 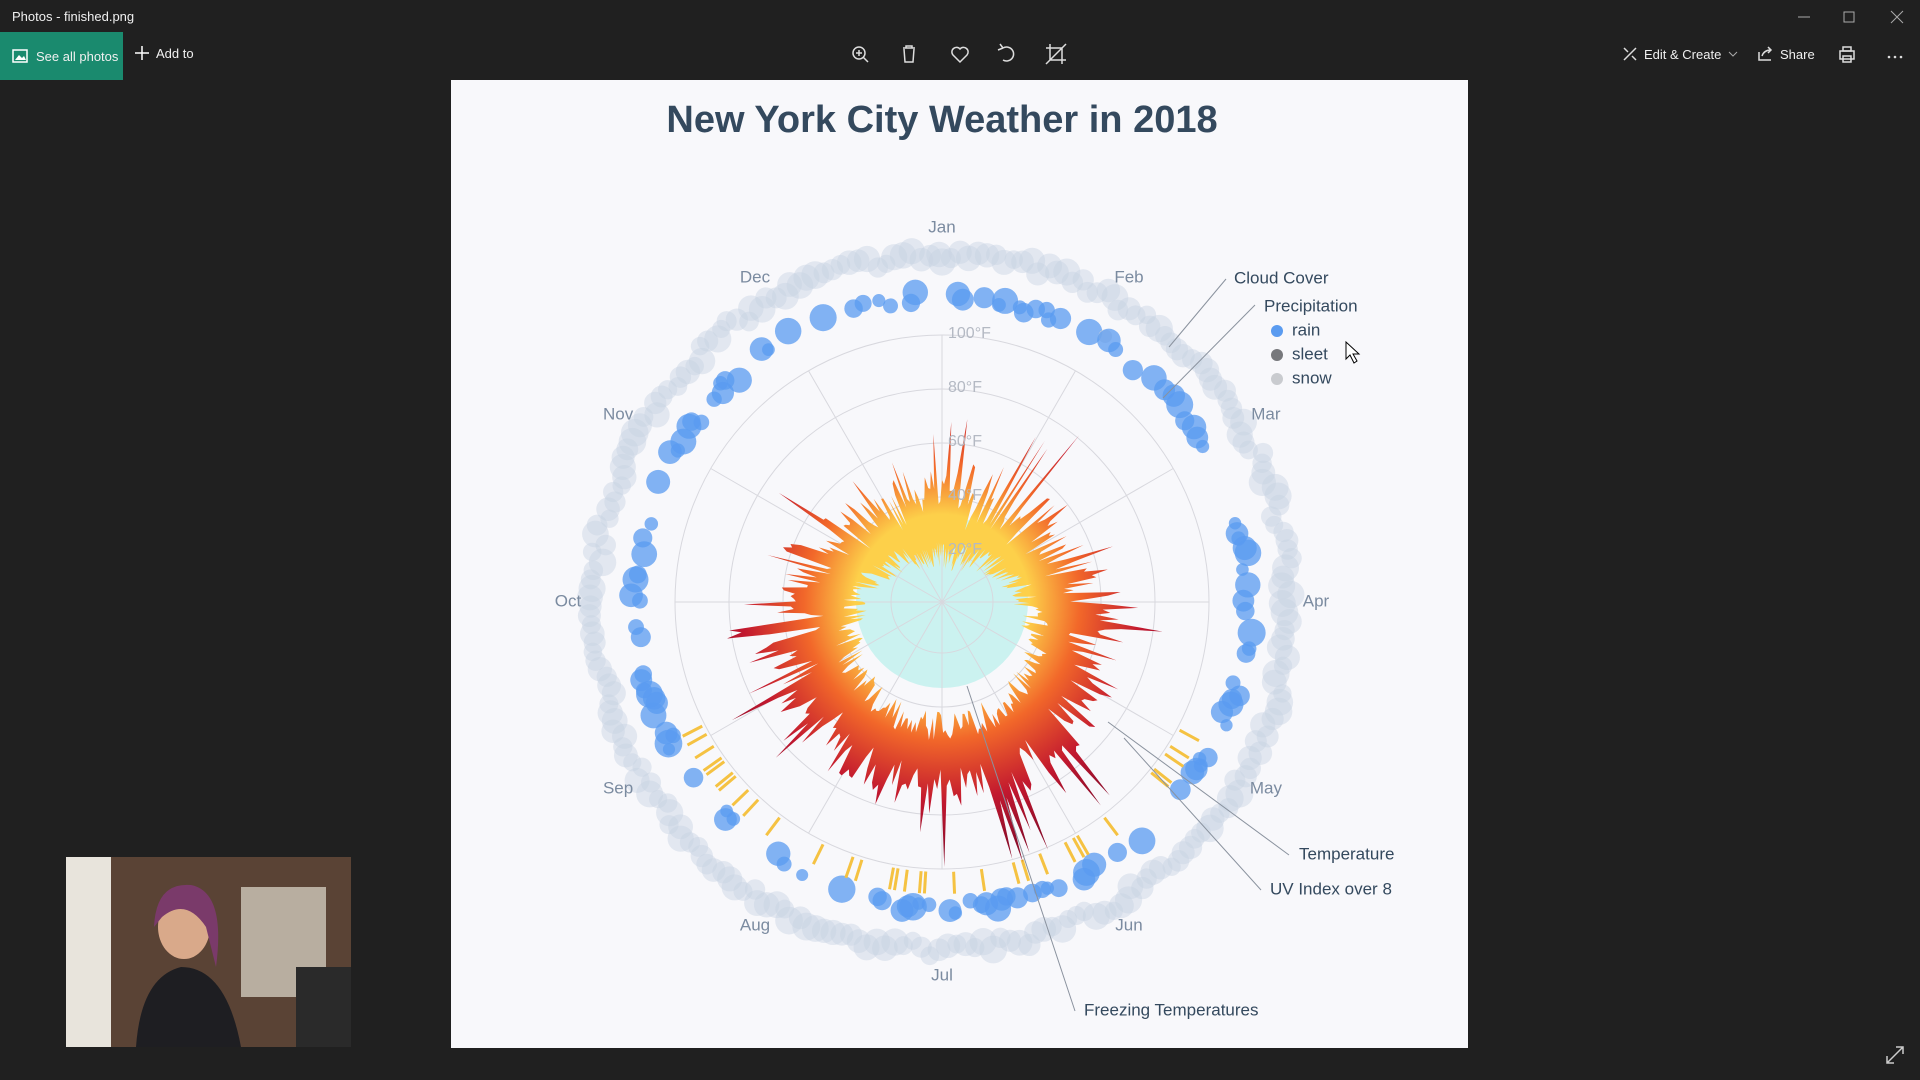 I want to click on favorite-icon, so click(x=960, y=55).